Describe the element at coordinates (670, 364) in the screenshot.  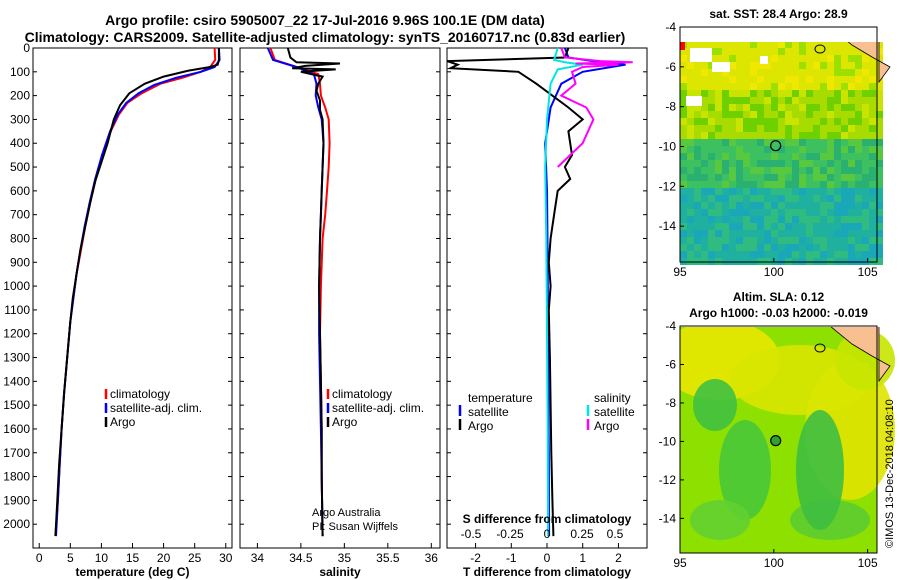
I see `map-y-tick-label: -6` at that location.